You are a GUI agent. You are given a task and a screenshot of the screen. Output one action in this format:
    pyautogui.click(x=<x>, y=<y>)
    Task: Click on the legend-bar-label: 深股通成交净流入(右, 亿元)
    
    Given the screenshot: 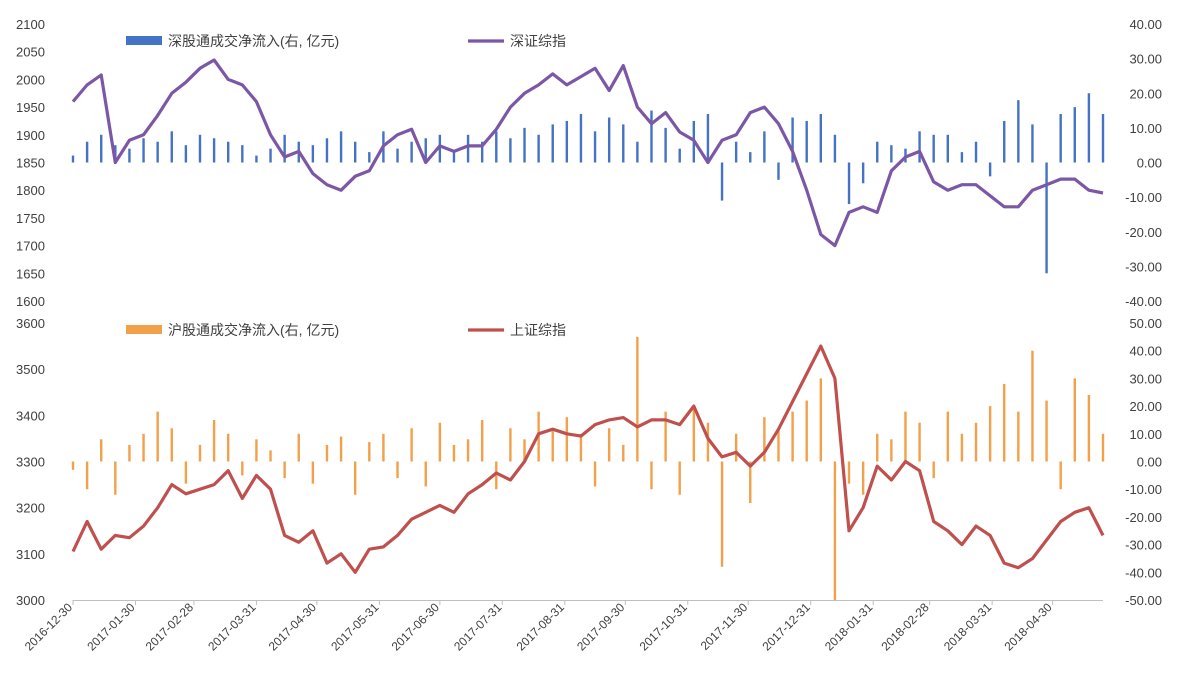 What is the action you would take?
    pyautogui.click(x=253, y=41)
    